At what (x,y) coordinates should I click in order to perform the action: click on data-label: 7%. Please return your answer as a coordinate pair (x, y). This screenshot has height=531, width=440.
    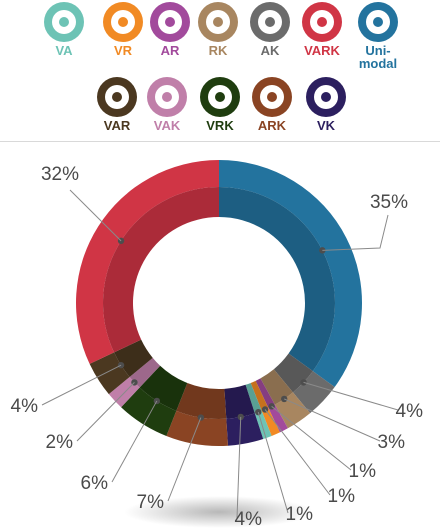
    Looking at the image, I should click on (151, 502).